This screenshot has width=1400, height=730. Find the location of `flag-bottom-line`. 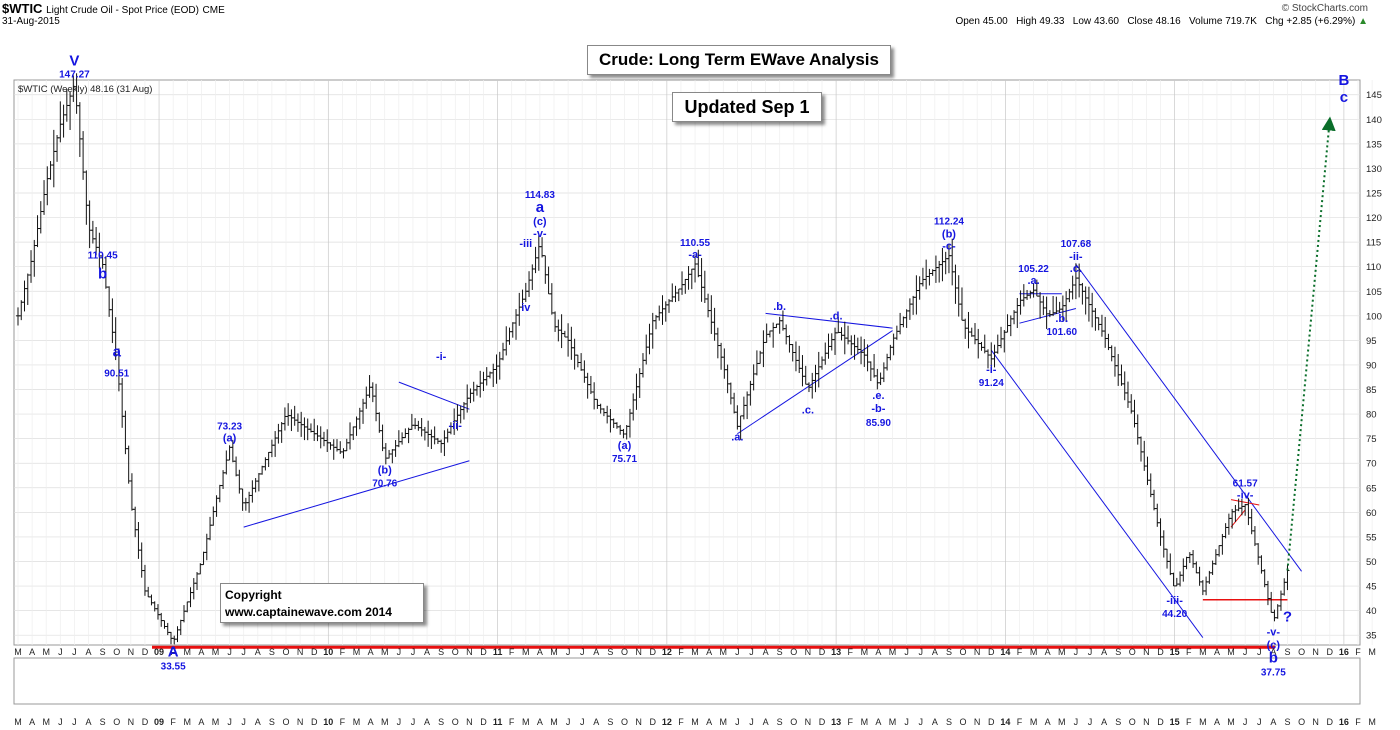

flag-bottom-line is located at coordinates (1238, 518).